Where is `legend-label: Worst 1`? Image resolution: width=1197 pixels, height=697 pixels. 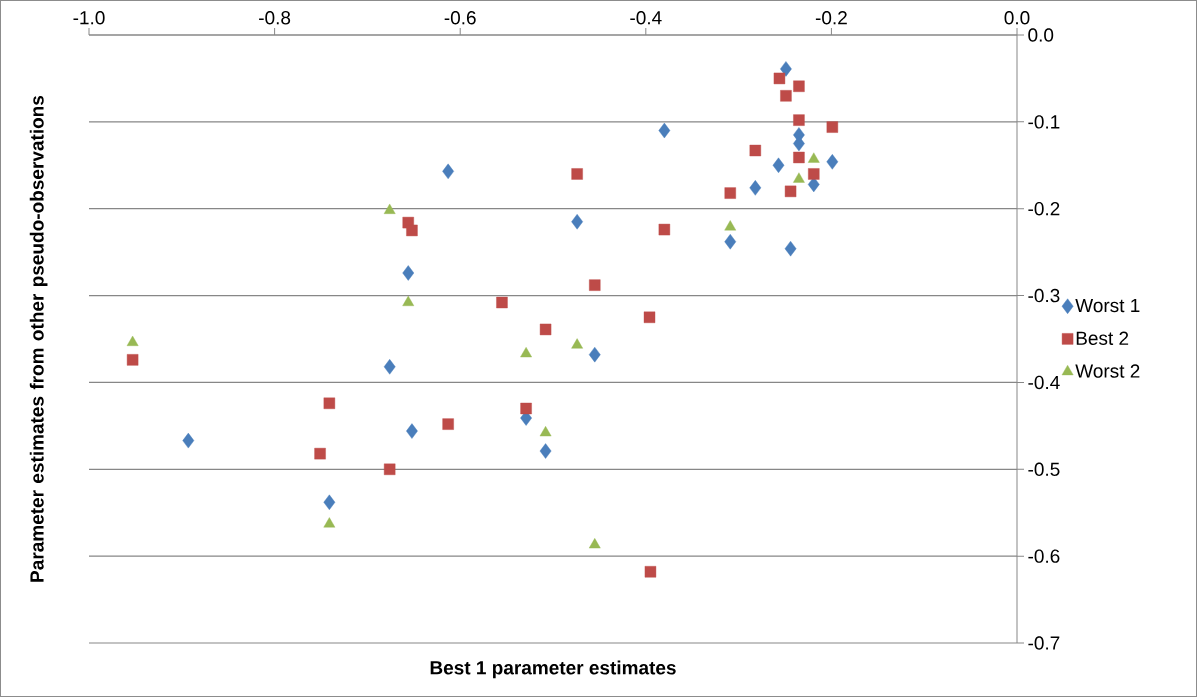 legend-label: Worst 1 is located at coordinates (1107, 305).